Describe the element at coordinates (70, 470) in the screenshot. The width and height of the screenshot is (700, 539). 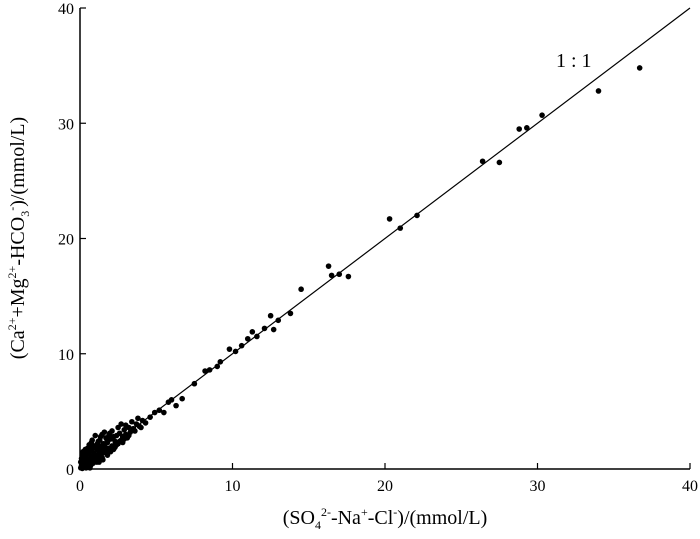
I see `y-tick-label: 0` at that location.